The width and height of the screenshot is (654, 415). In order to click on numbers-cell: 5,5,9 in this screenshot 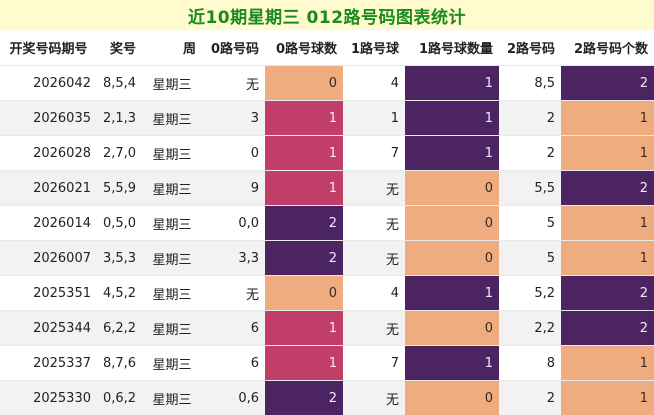, I will do `click(119, 188)`.